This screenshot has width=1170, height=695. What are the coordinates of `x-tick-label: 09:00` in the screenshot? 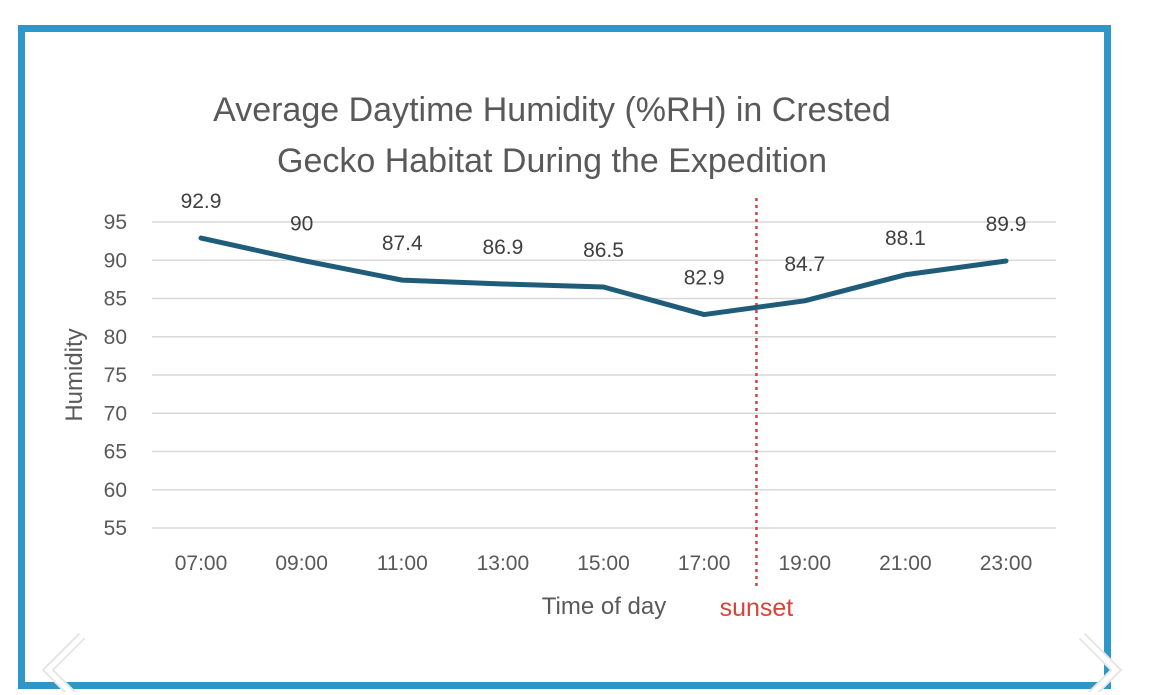 It's located at (301, 563).